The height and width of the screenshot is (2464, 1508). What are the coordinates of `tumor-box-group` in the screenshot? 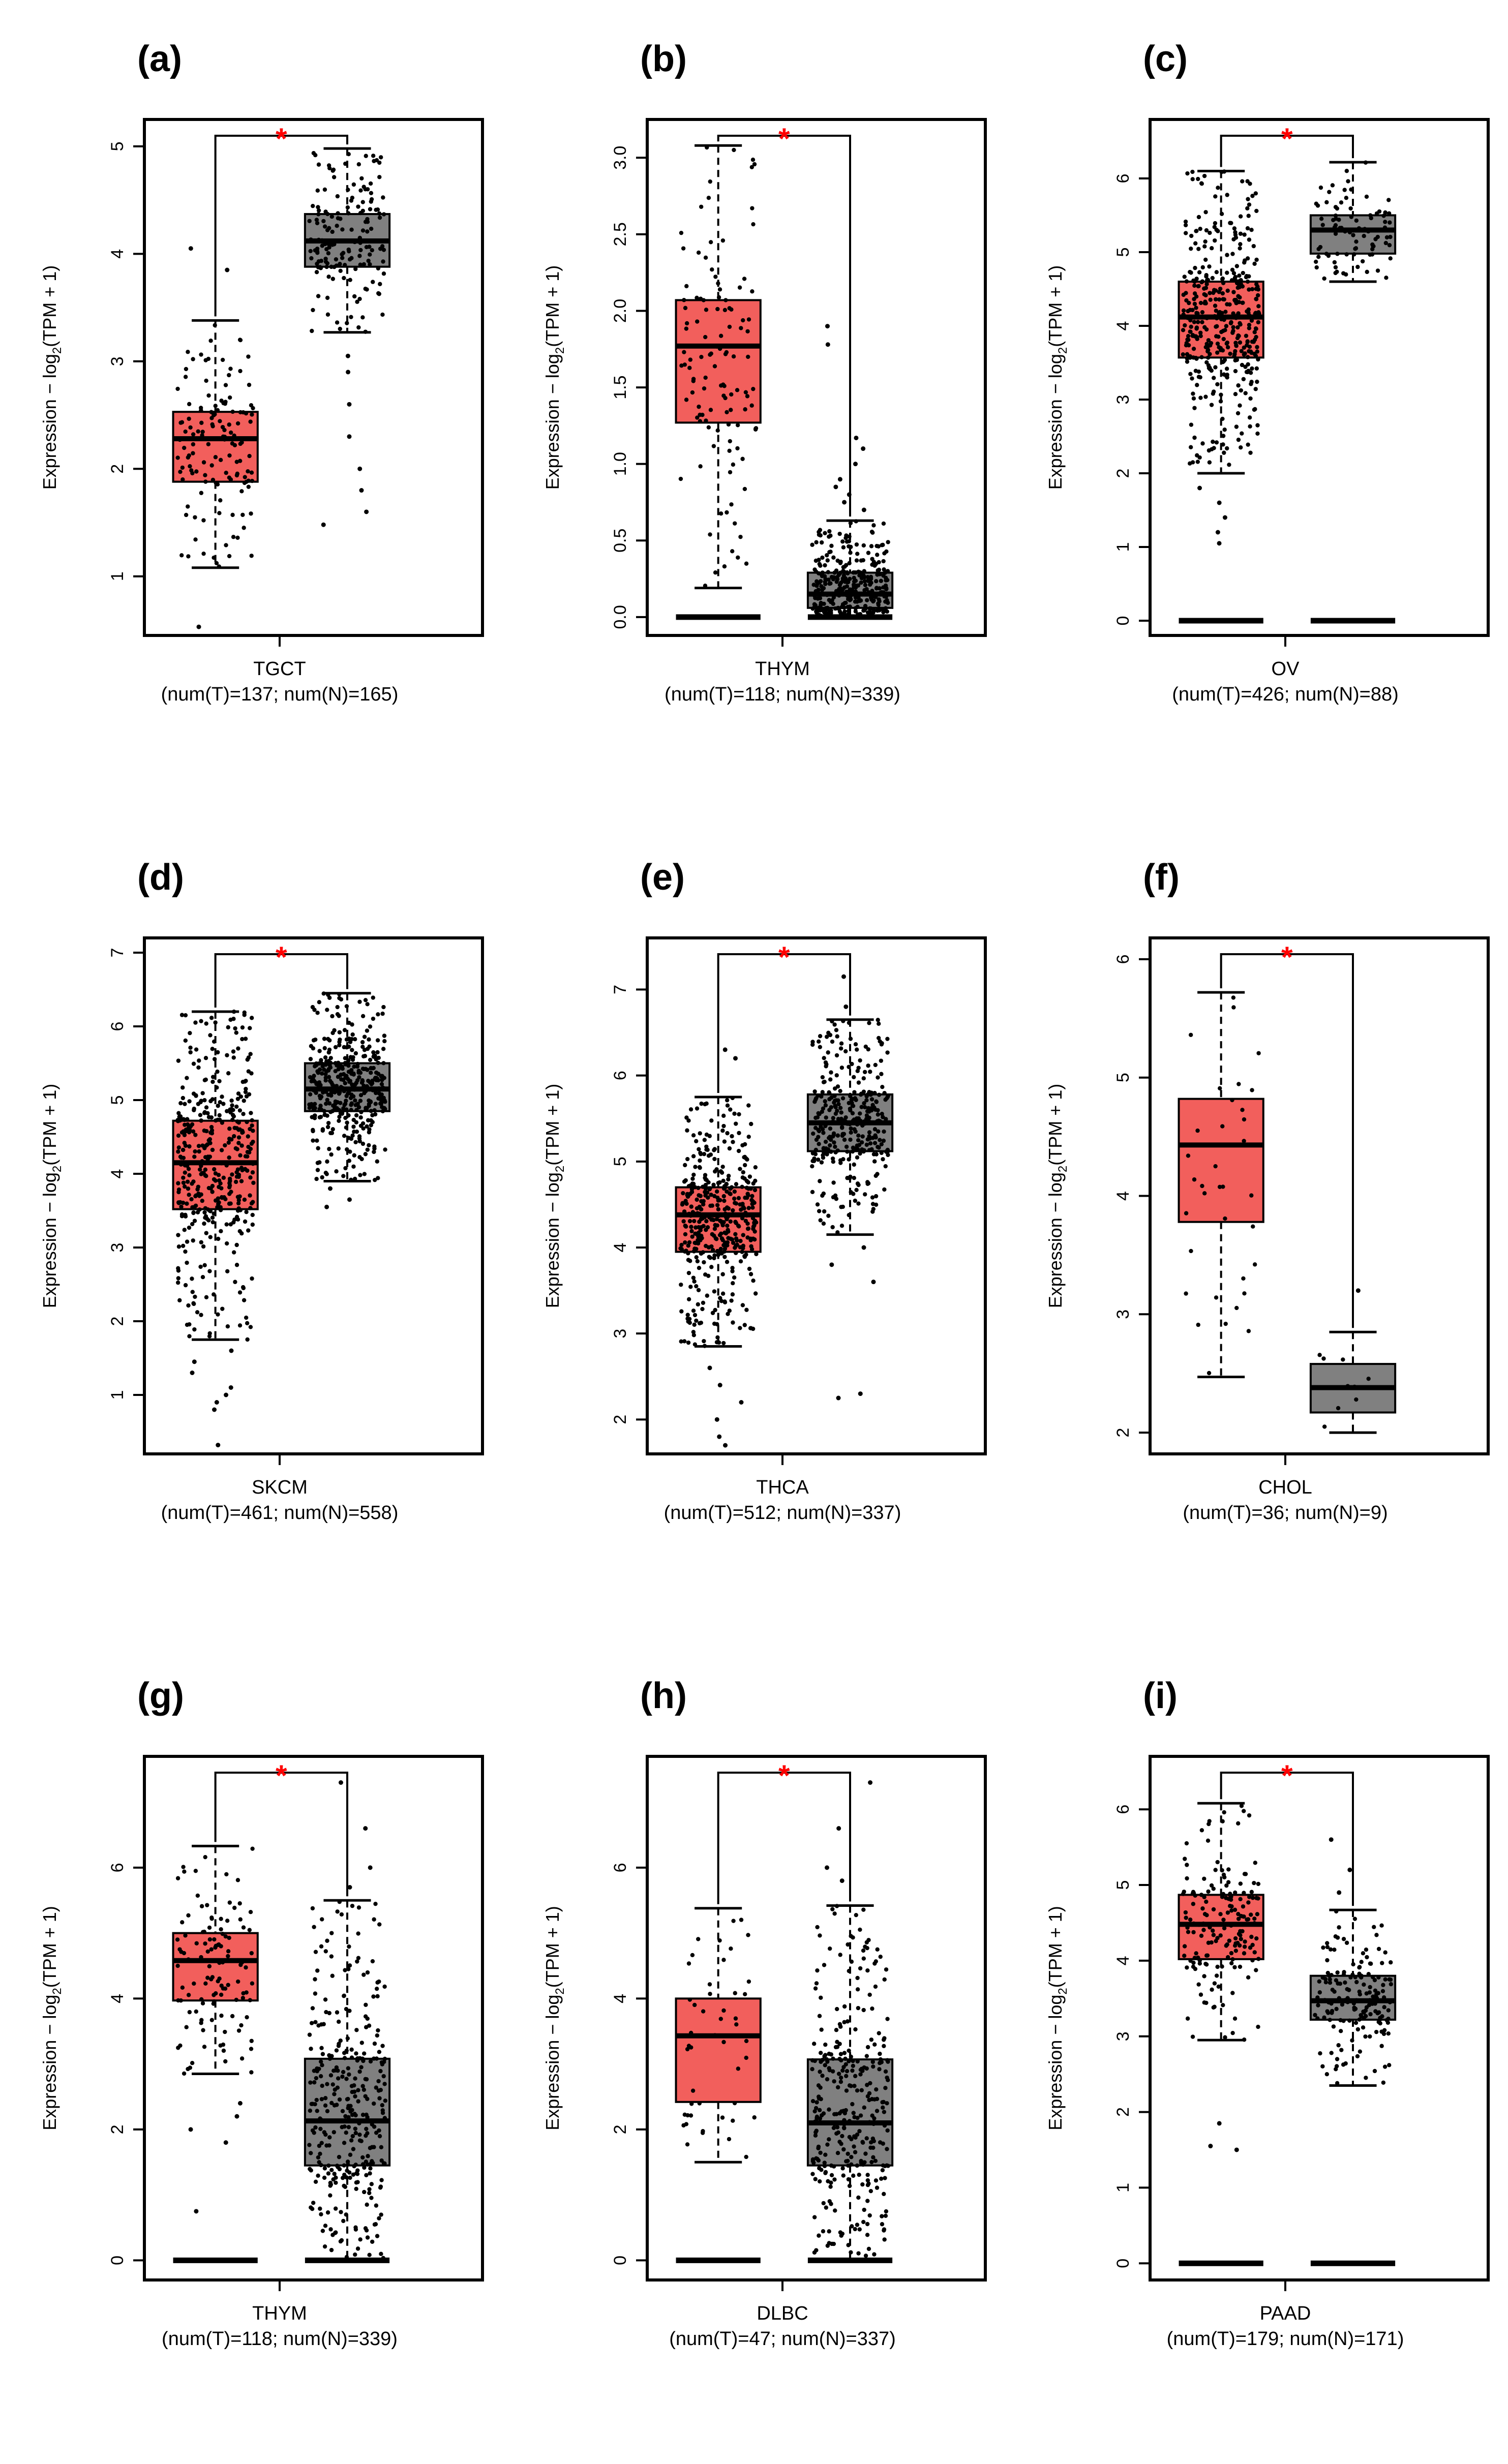 It's located at (215, 444).